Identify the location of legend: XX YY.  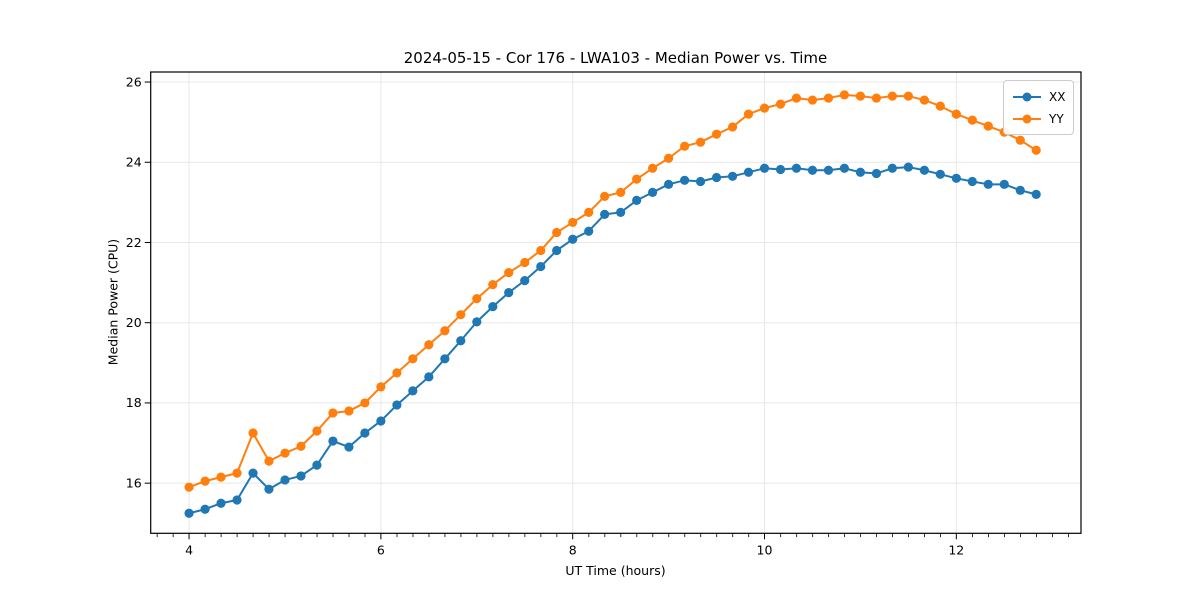
(1038, 107).